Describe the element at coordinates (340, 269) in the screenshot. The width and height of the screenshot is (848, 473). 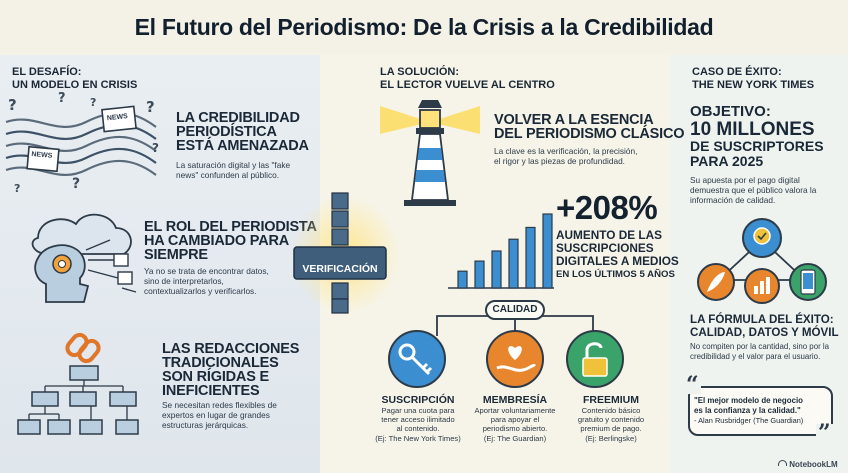
I see `verification-label: VERIFICACIÓN` at that location.